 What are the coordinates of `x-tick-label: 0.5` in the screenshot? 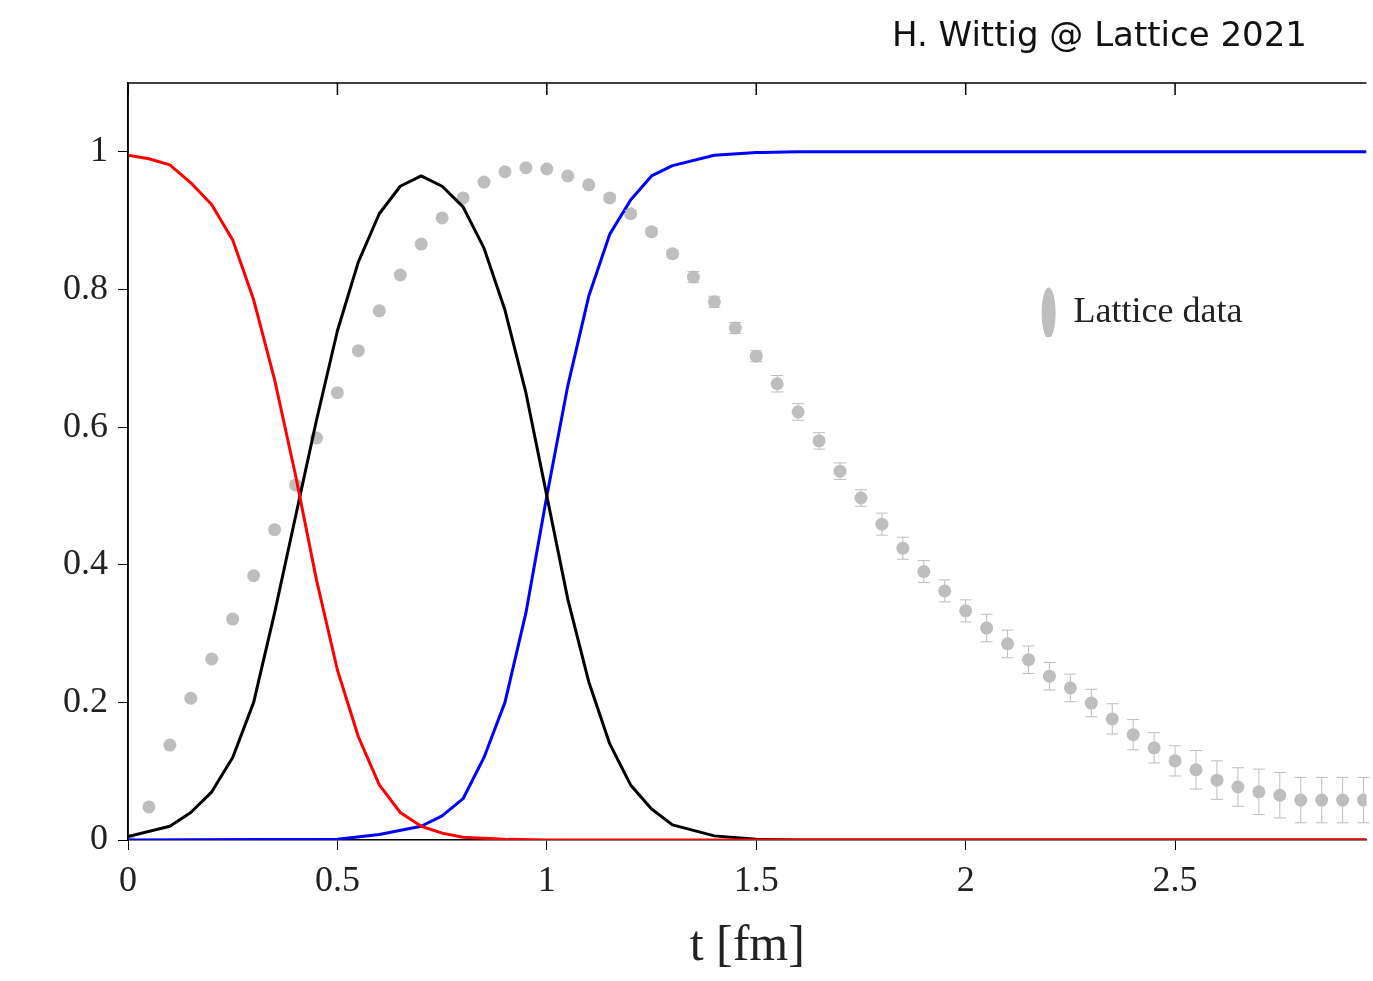 It's located at (337, 879).